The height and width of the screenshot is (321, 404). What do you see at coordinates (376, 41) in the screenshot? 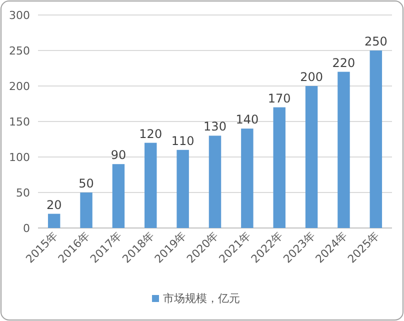
I see `data-label: 250` at bounding box center [376, 41].